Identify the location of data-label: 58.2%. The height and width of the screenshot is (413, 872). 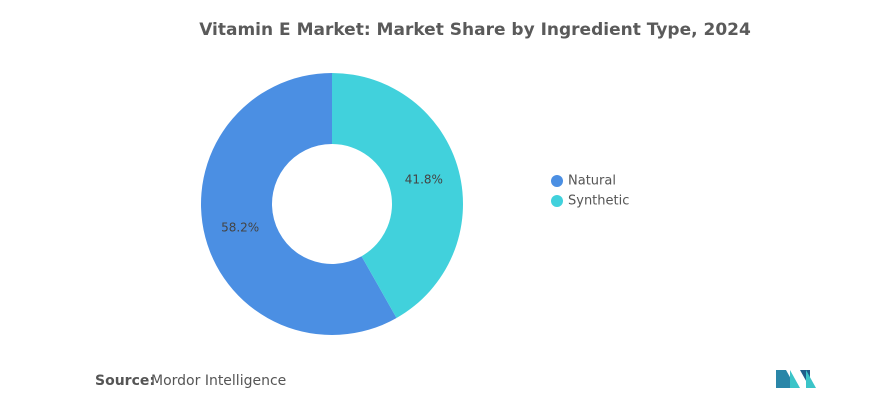
(240, 228).